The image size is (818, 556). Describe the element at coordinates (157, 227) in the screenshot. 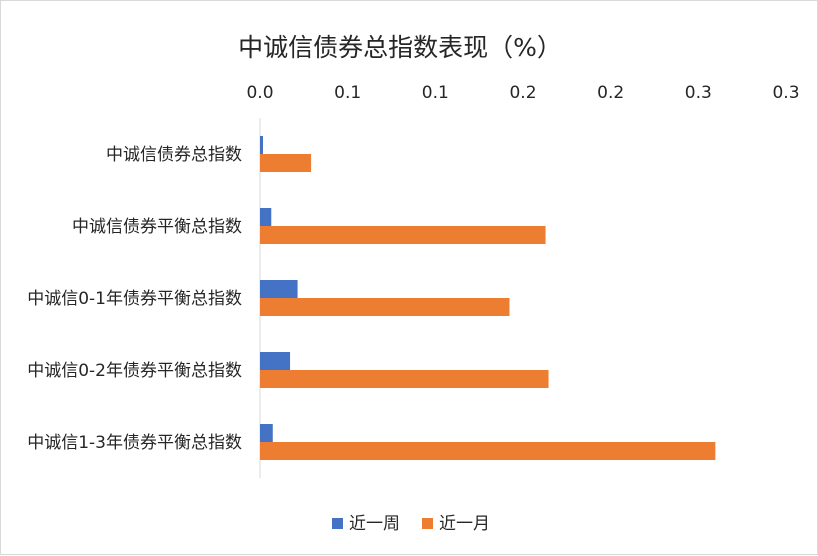

I see `category-label: 中诚信债券平衡总指数` at that location.